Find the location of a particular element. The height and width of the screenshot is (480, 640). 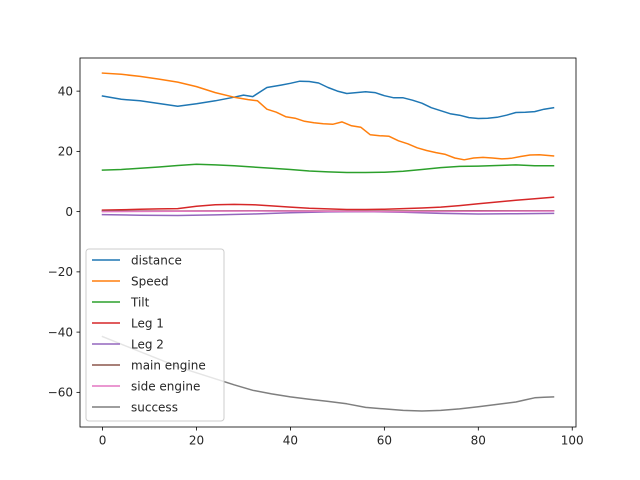

x-tick-label: 40 is located at coordinates (290, 441).